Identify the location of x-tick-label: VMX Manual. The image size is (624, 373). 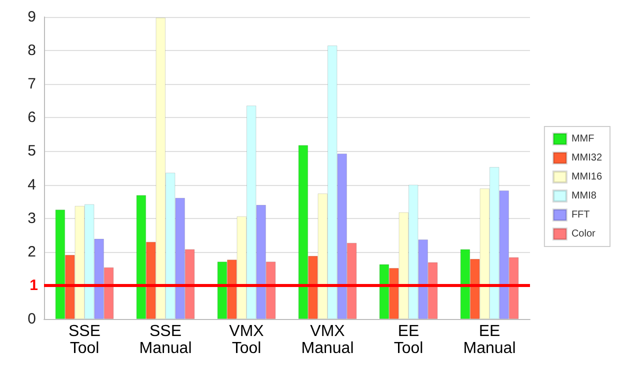
(327, 340).